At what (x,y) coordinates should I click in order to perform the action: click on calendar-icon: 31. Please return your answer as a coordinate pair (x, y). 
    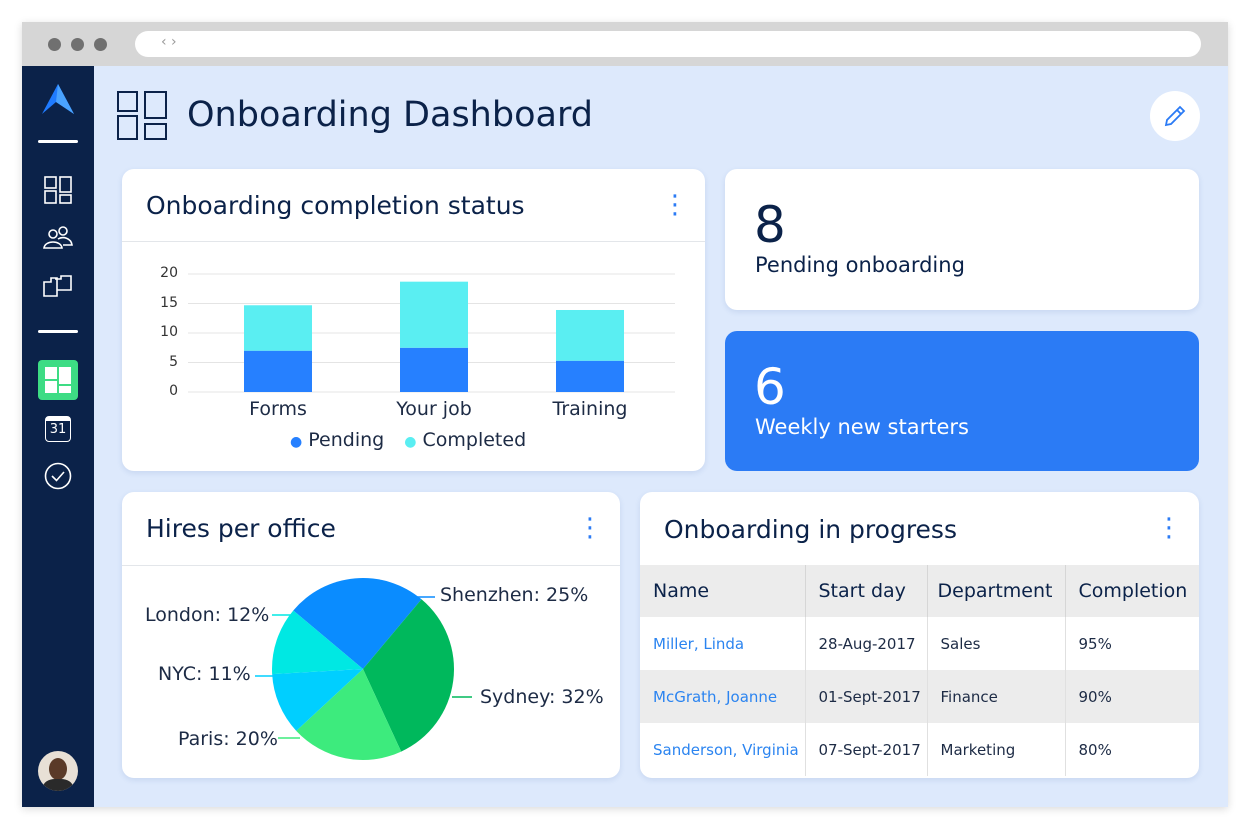
    Looking at the image, I should click on (58, 429).